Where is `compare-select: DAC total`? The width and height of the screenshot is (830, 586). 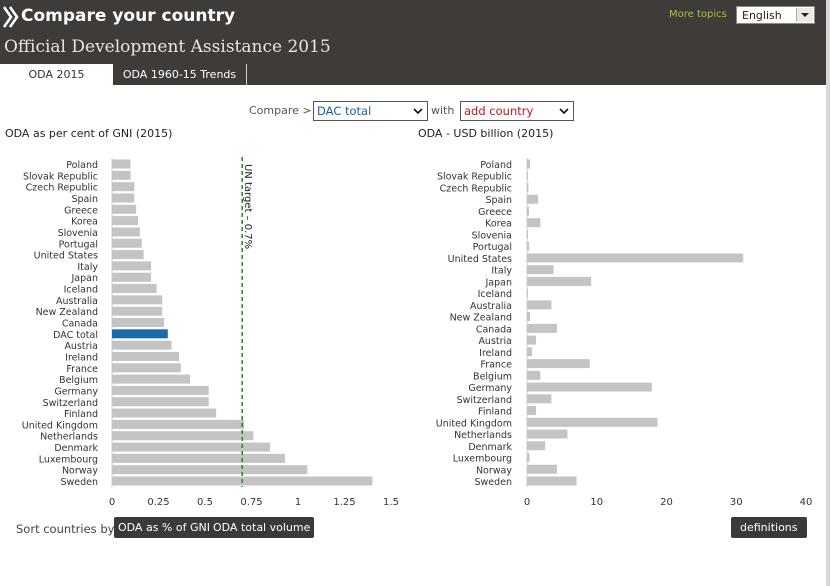
compare-select: DAC total is located at coordinates (370, 111).